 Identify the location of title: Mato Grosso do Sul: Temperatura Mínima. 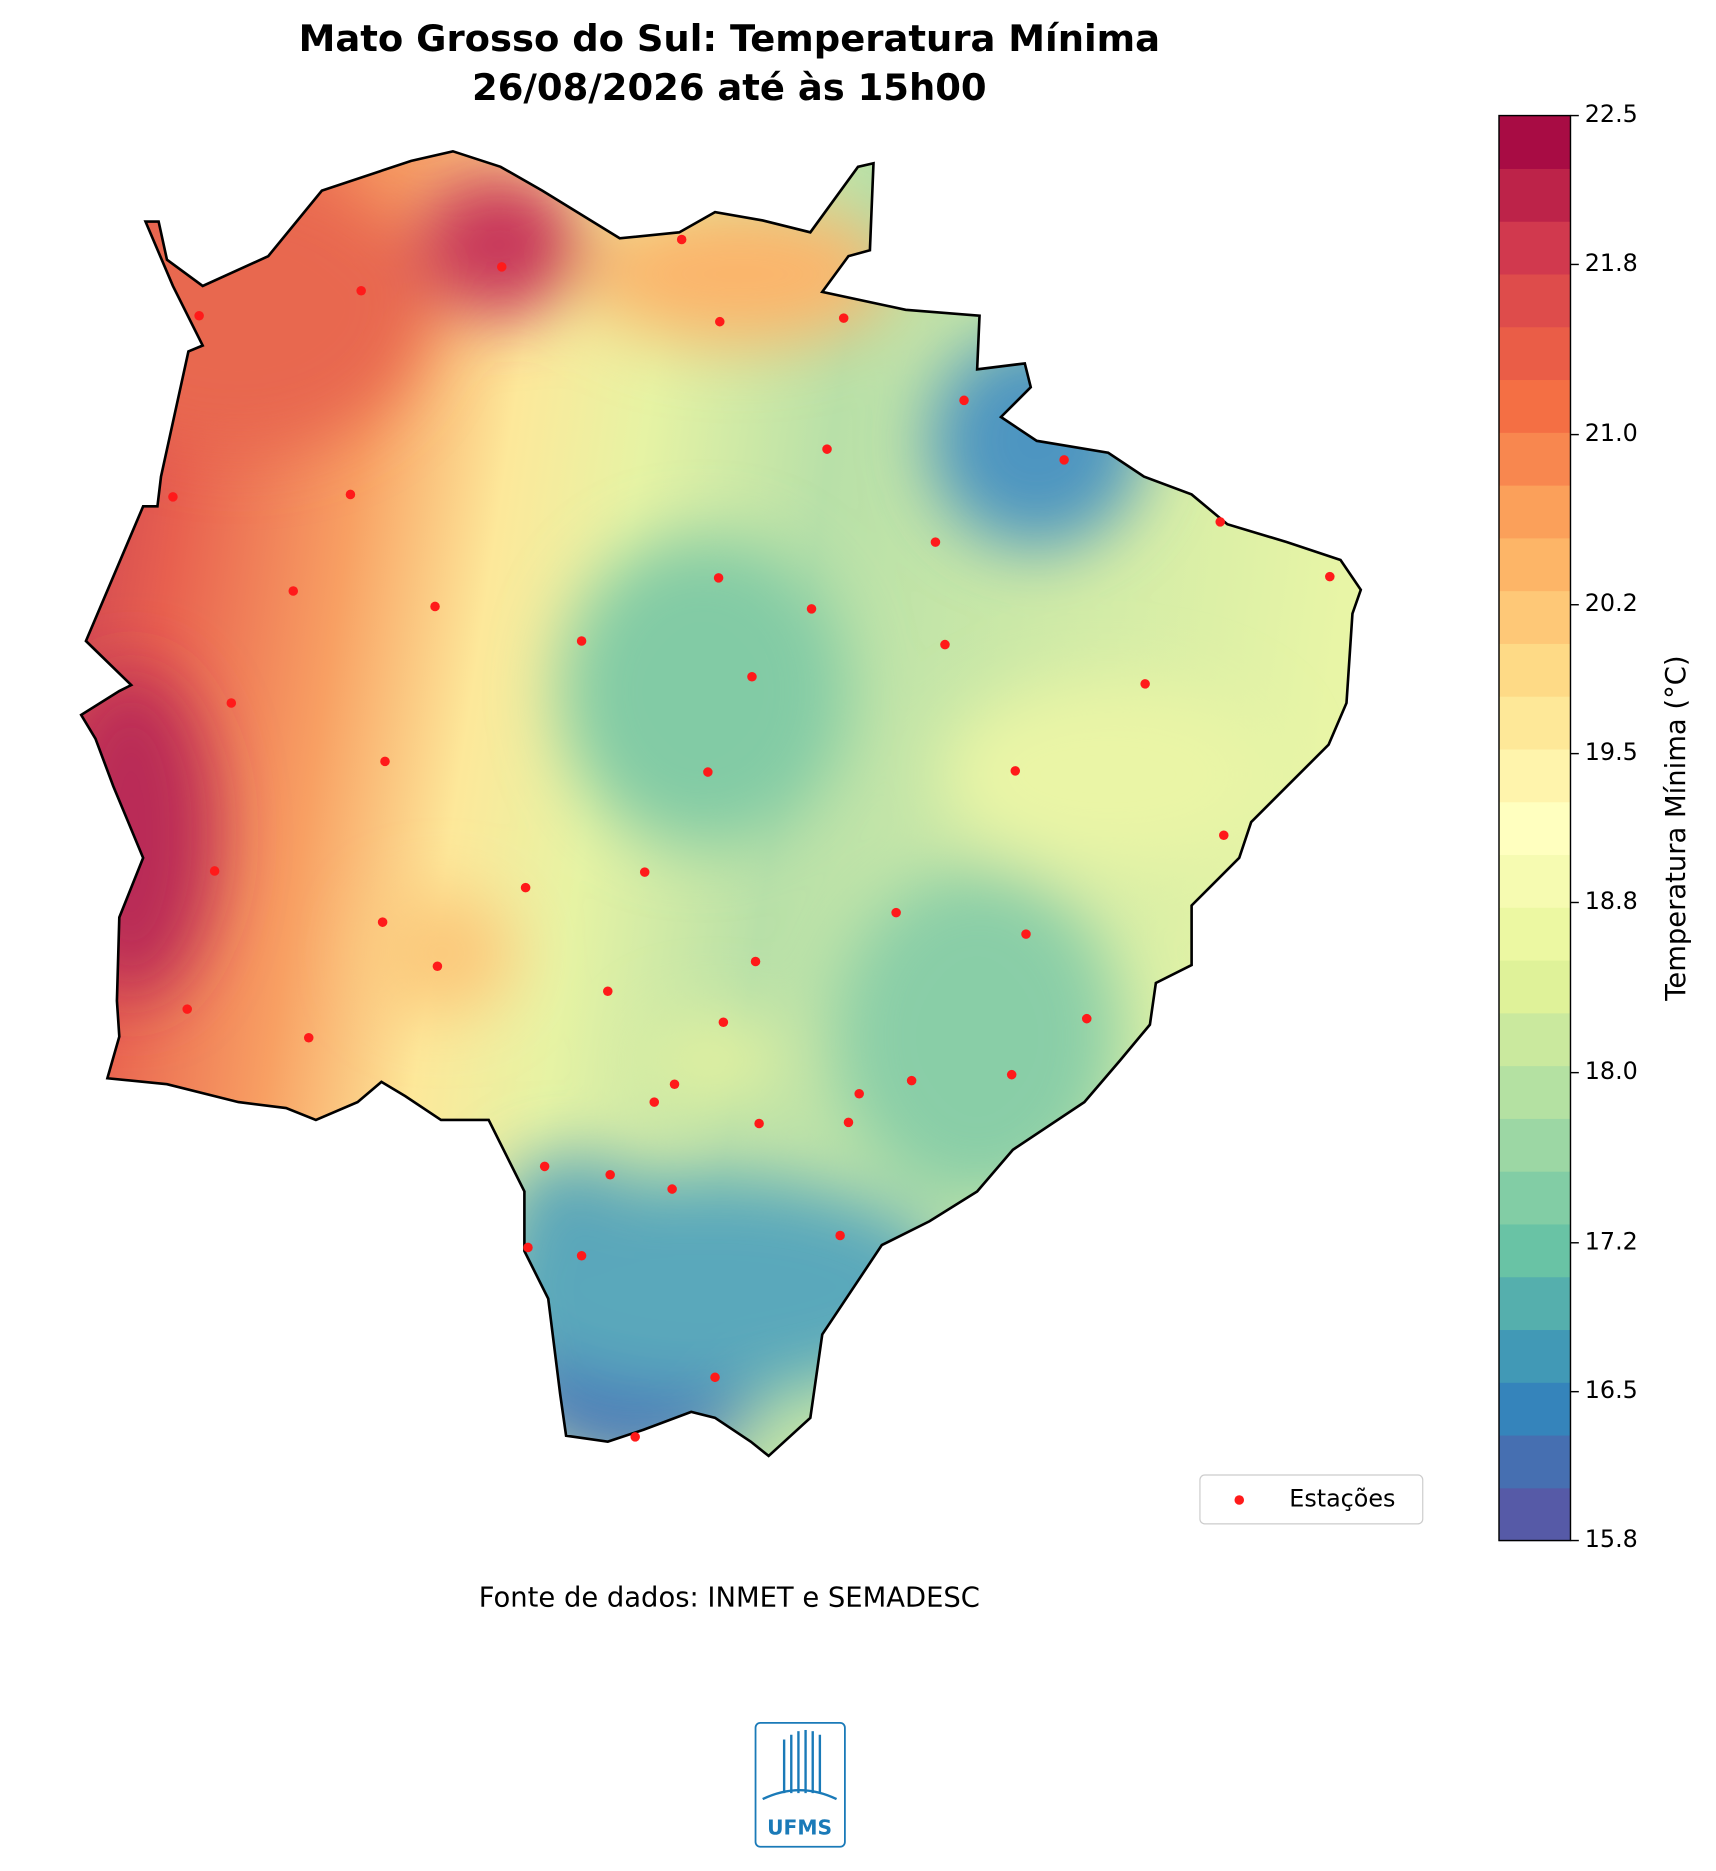
(729, 38).